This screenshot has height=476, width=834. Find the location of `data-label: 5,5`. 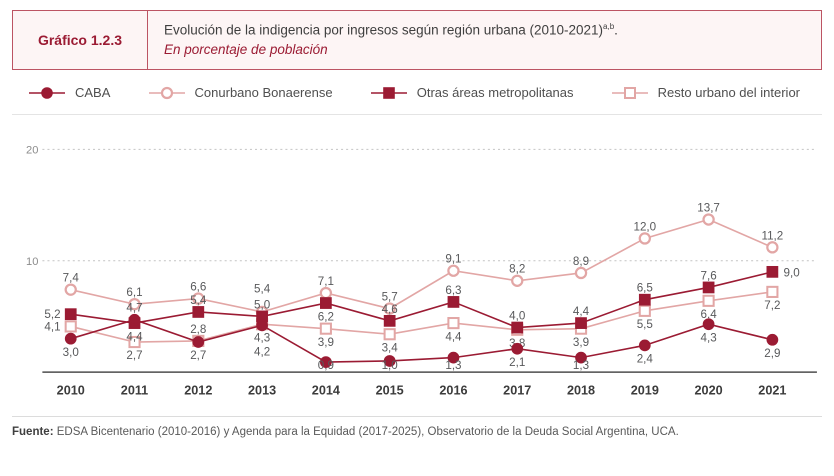

data-label: 5,5 is located at coordinates (645, 324).